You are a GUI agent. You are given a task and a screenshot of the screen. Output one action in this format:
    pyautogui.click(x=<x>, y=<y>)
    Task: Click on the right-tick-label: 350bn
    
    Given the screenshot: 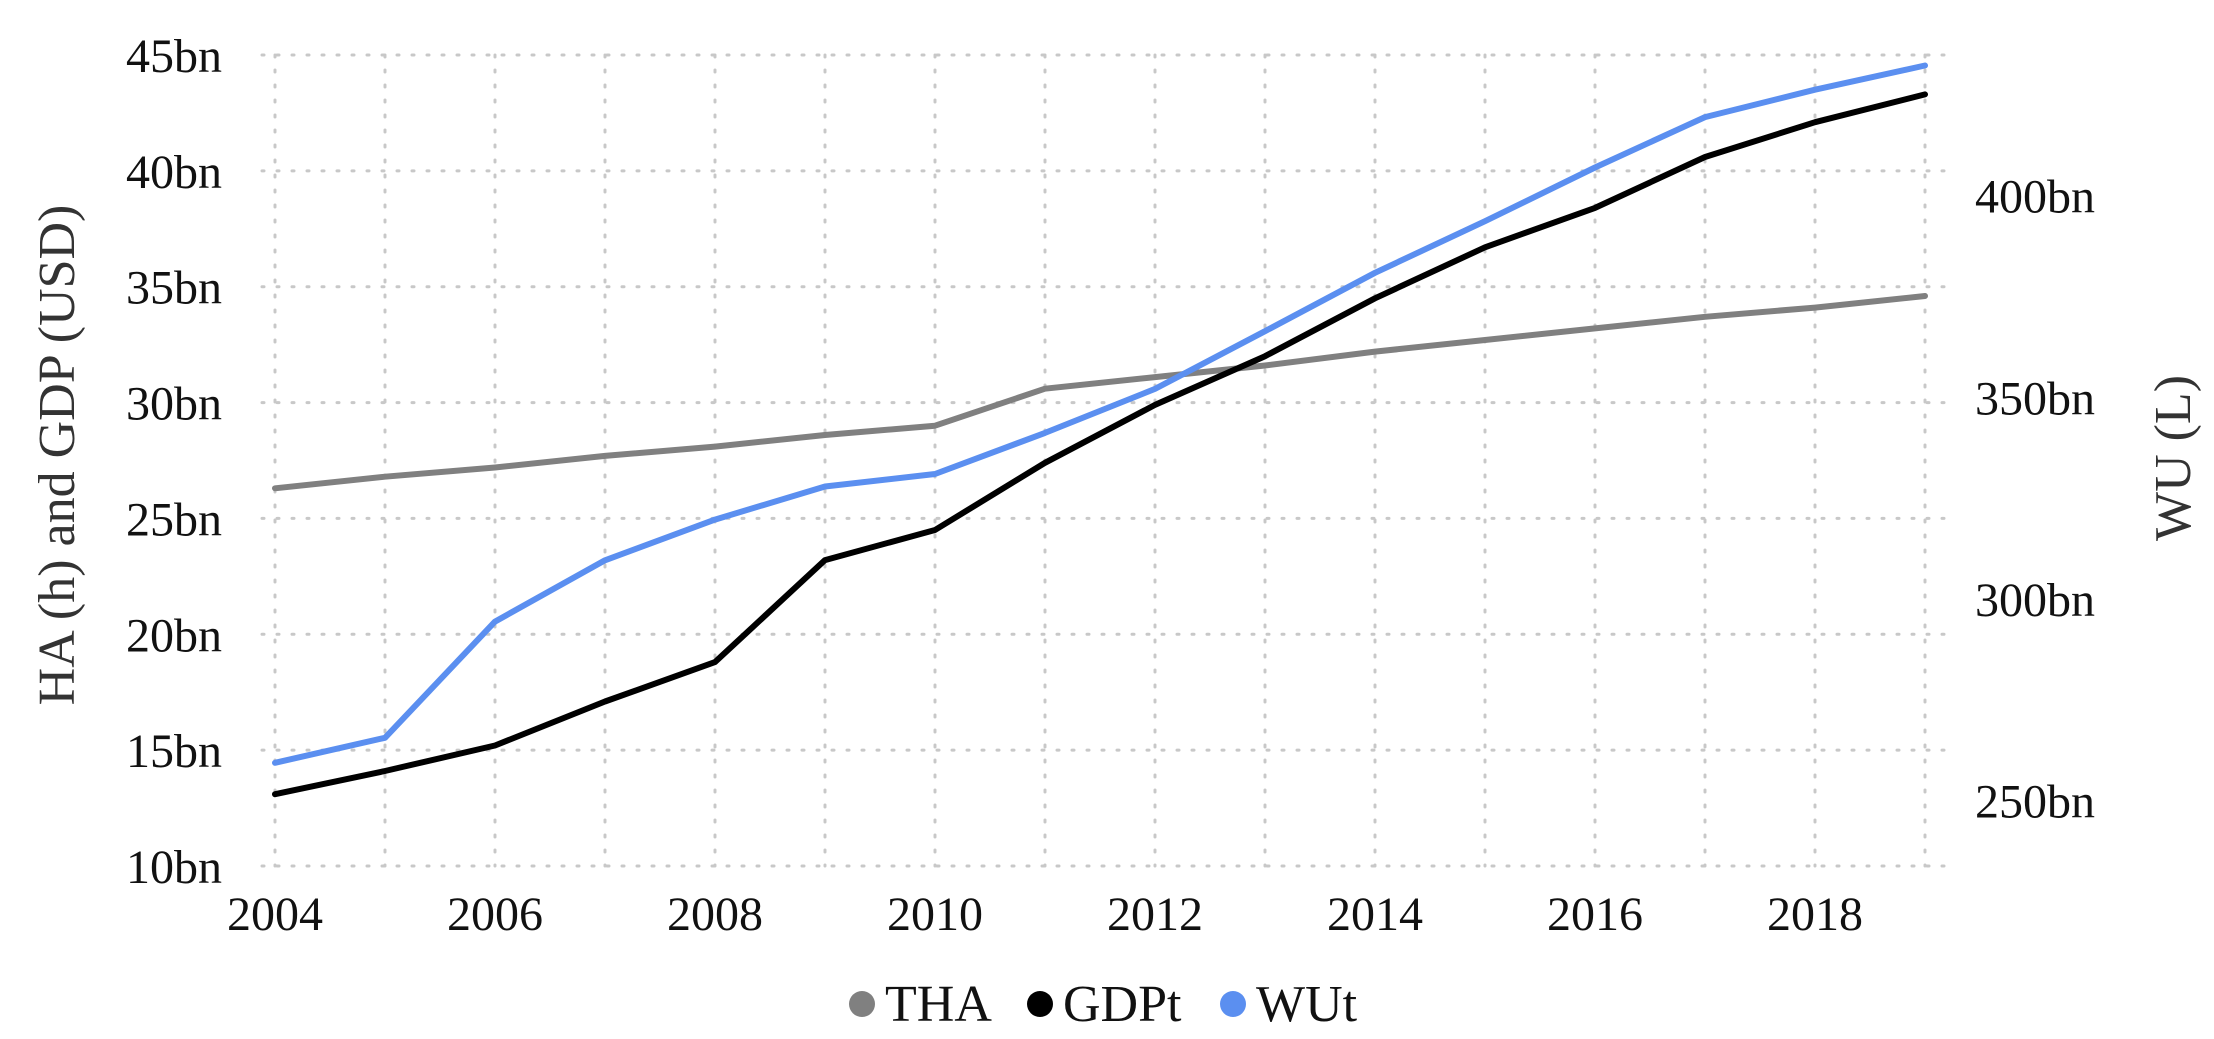 What is the action you would take?
    pyautogui.click(x=2035, y=398)
    